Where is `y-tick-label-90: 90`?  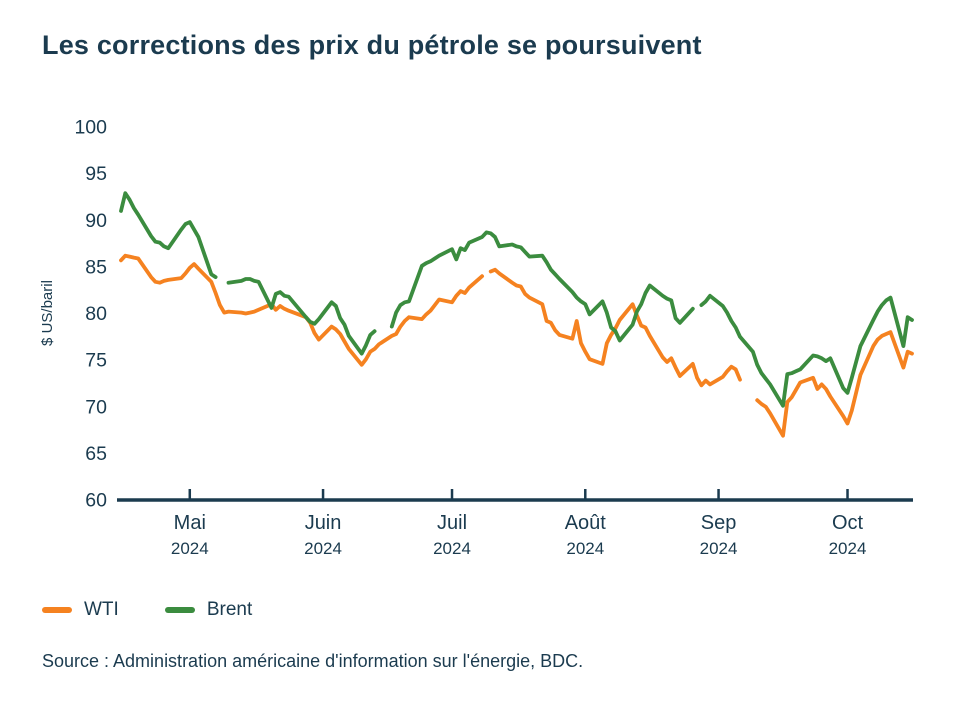
y-tick-label-90: 90 is located at coordinates (96, 221).